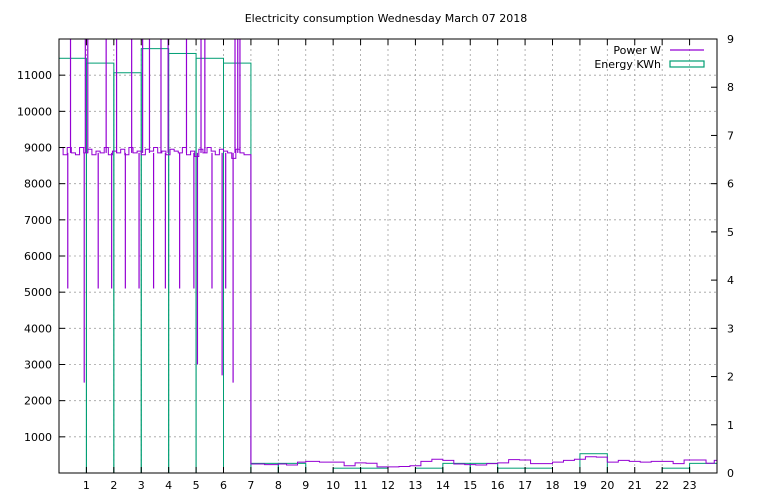 This screenshot has height=504, width=768. Describe the element at coordinates (730, 280) in the screenshot. I see `y-right-tick-label: 4` at that location.